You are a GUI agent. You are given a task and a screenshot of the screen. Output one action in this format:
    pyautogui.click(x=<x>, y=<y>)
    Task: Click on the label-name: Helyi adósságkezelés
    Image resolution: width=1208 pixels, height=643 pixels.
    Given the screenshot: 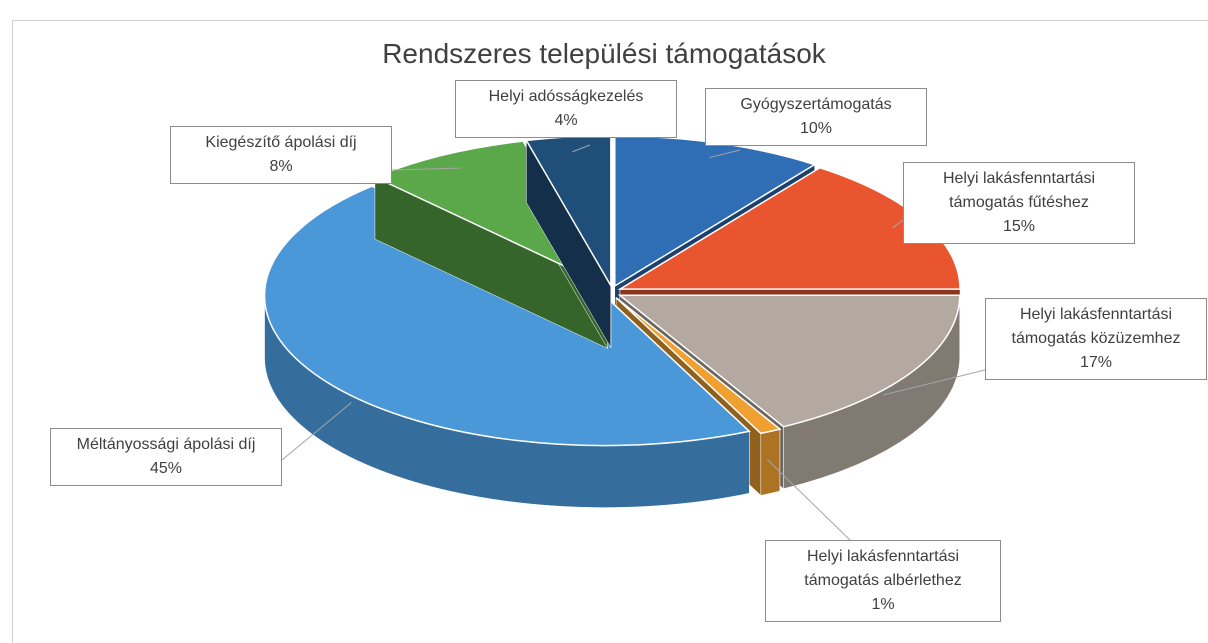 What is the action you would take?
    pyautogui.click(x=566, y=96)
    